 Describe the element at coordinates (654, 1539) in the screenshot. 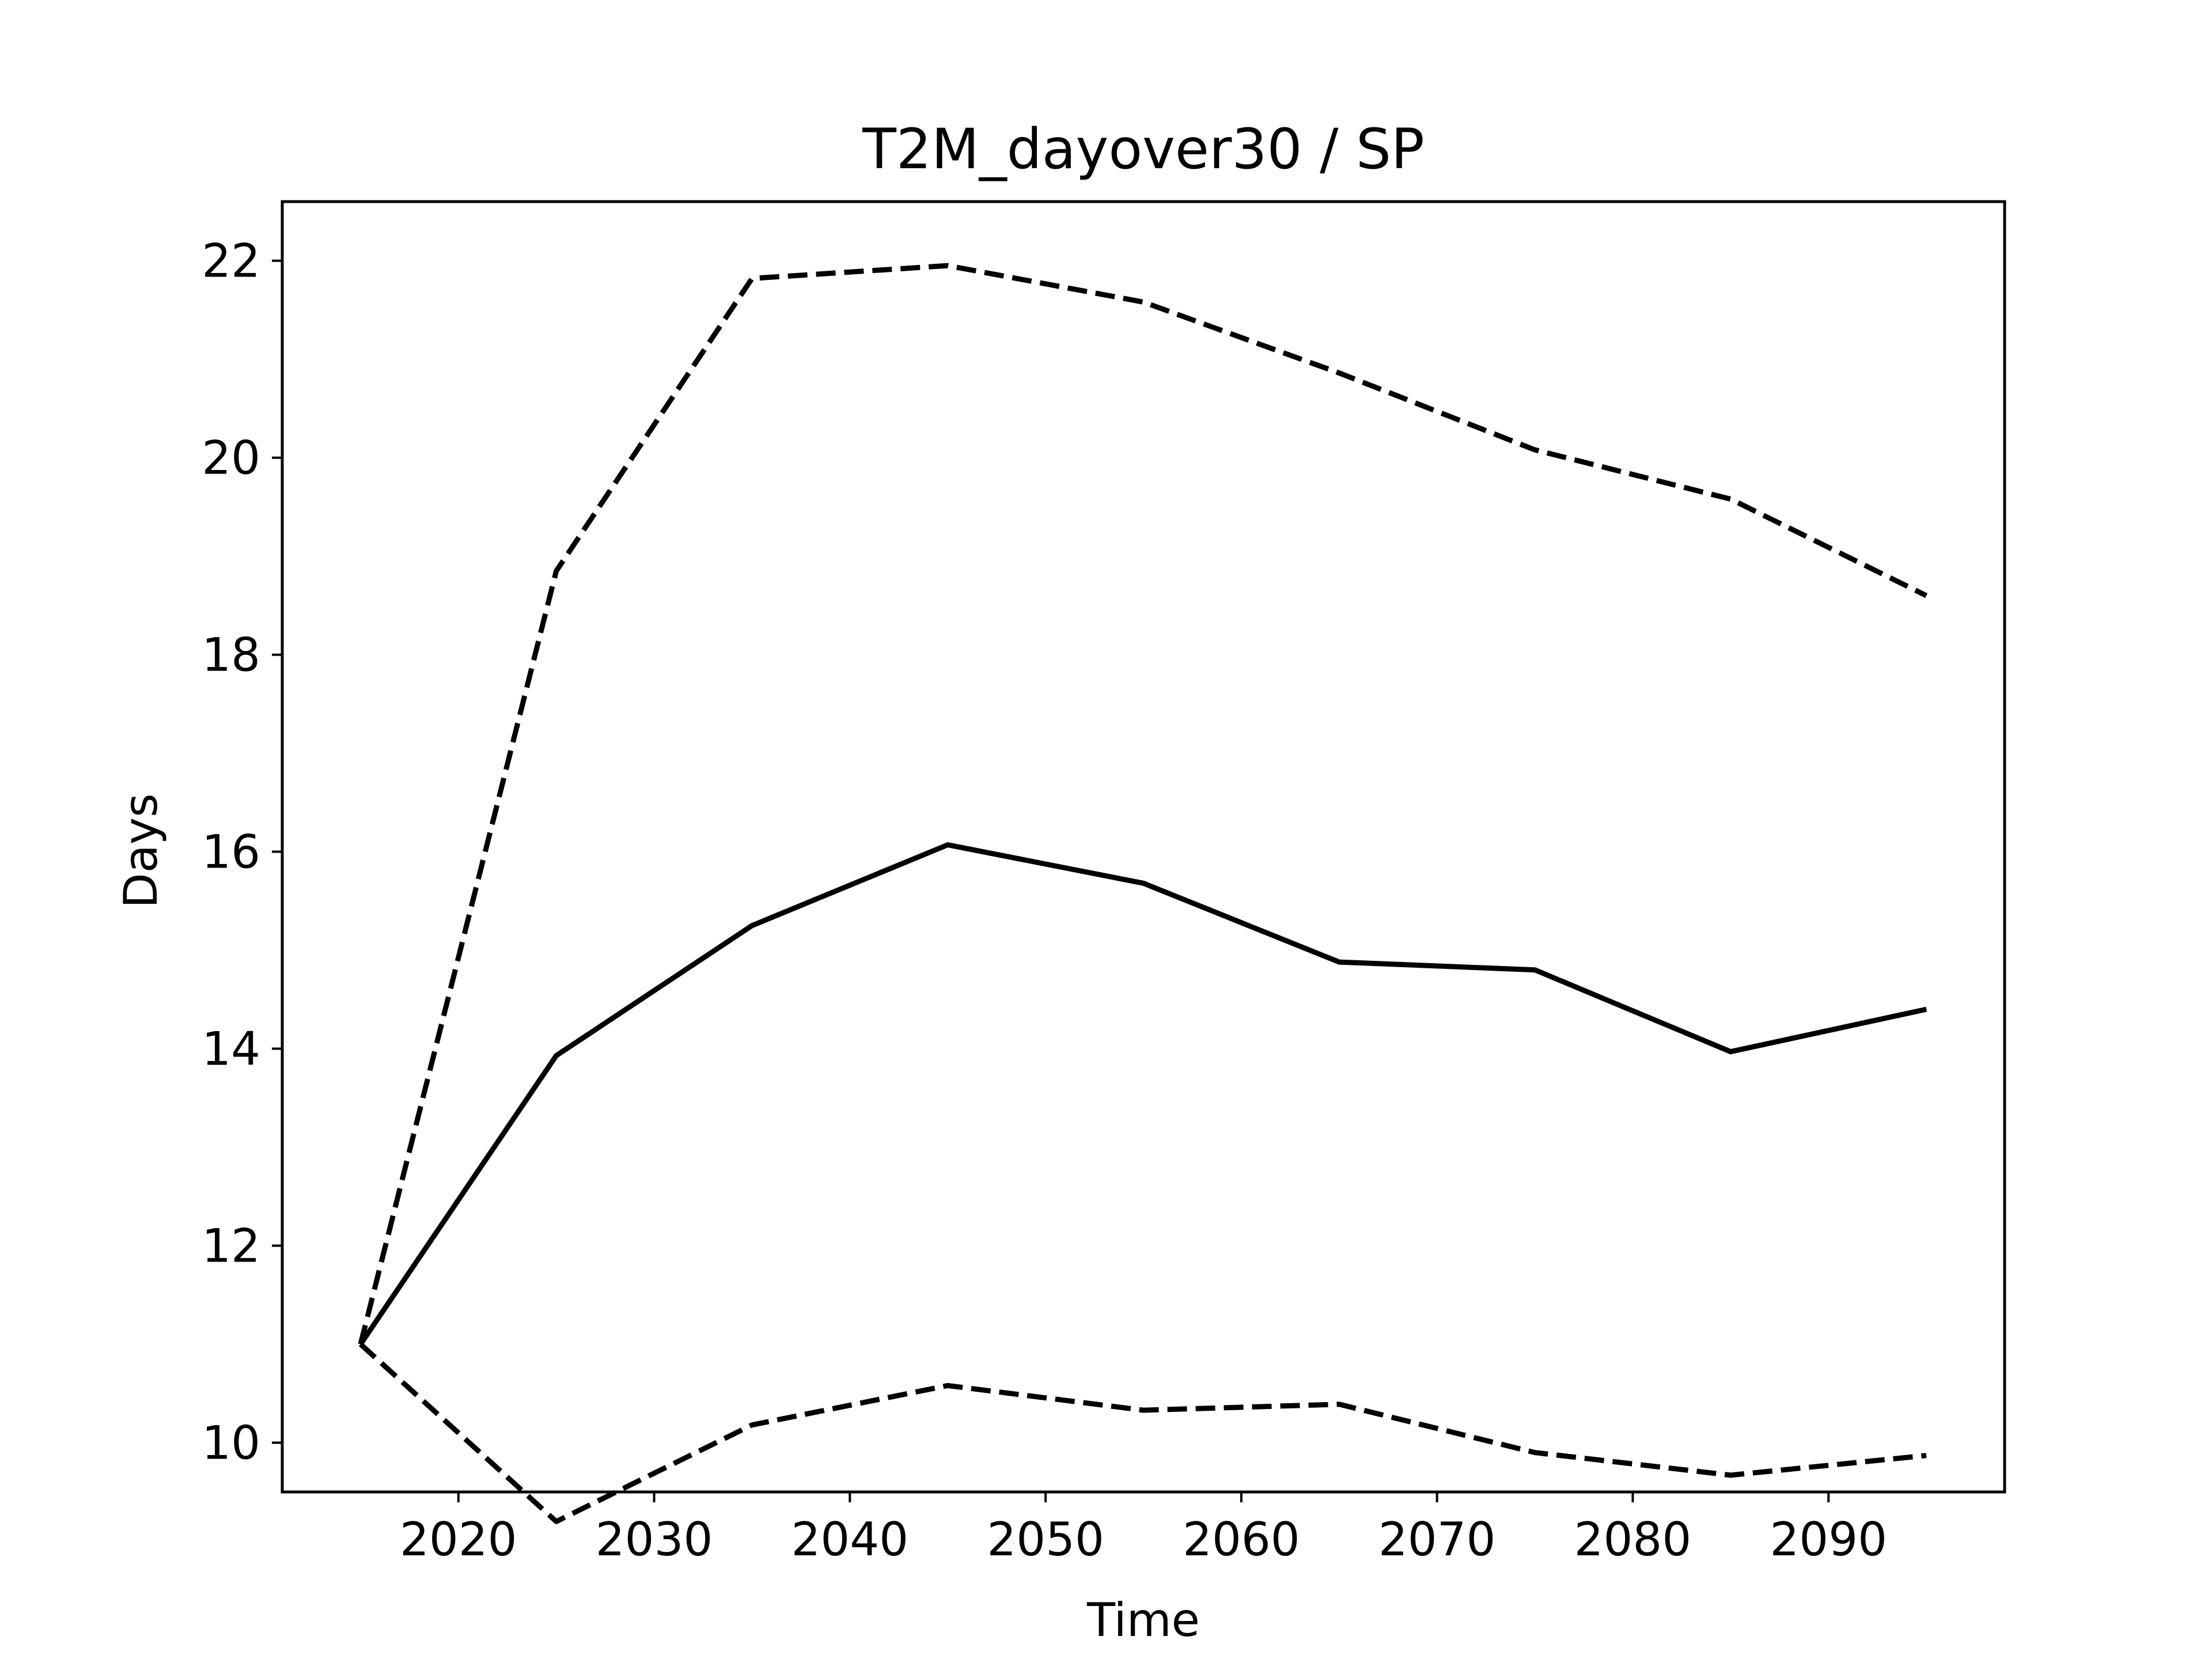

I see `x-tick-label: 2030` at that location.